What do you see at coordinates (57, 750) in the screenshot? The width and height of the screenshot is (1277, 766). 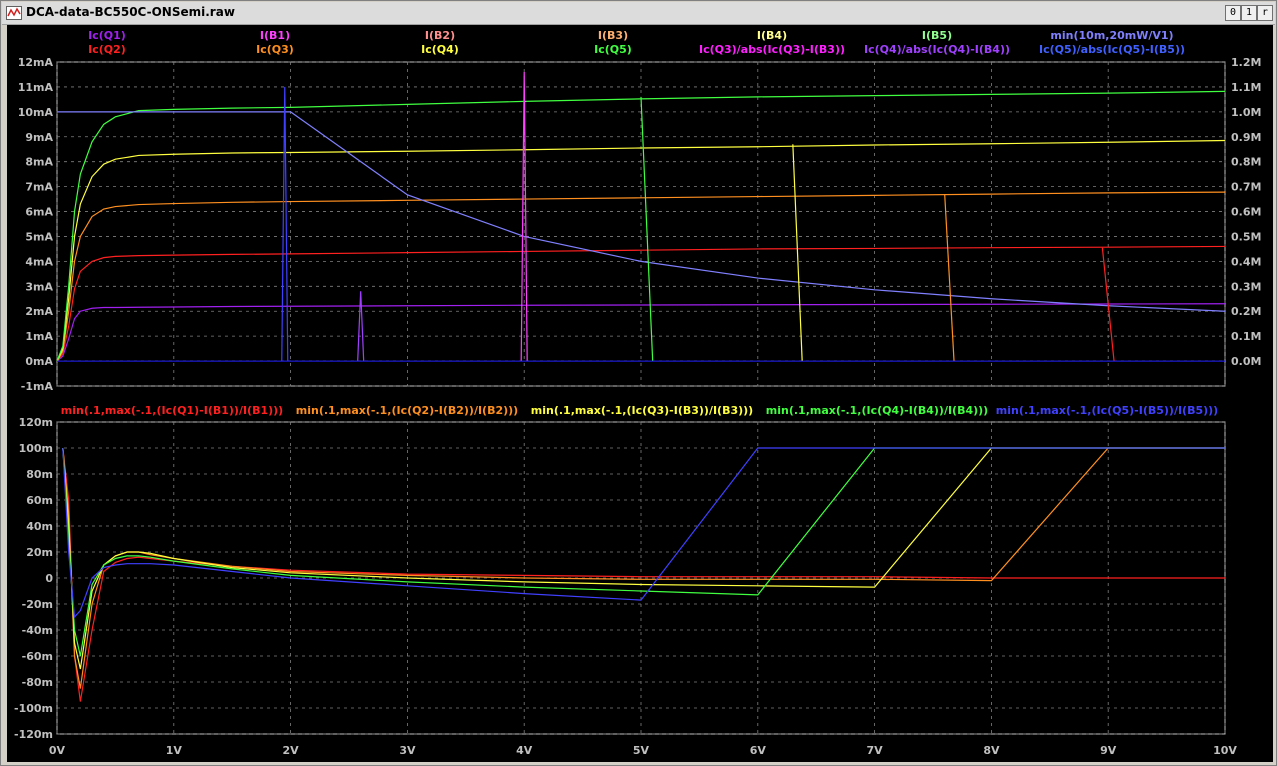 I see `x-tick: 0V` at bounding box center [57, 750].